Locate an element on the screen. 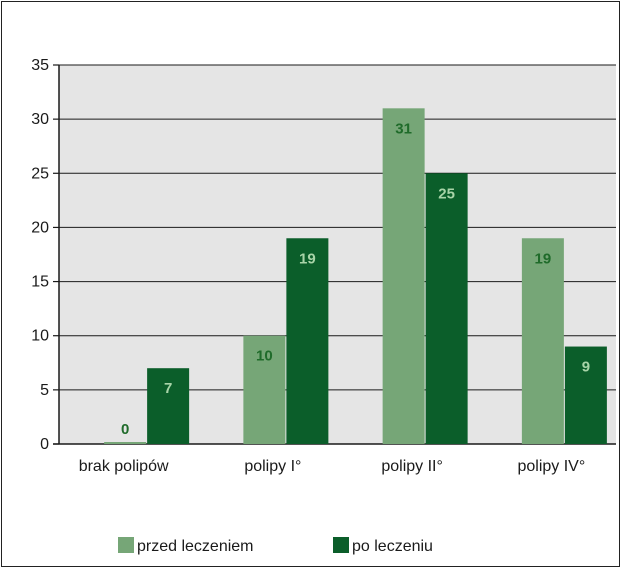 The height and width of the screenshot is (571, 622). legend-label-po: po leczeniu is located at coordinates (392, 546).